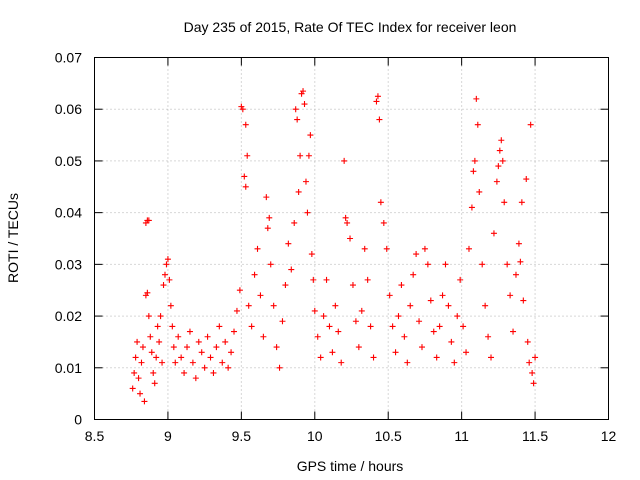  What do you see at coordinates (461, 436) in the screenshot?
I see `x-tick-label: 11` at bounding box center [461, 436].